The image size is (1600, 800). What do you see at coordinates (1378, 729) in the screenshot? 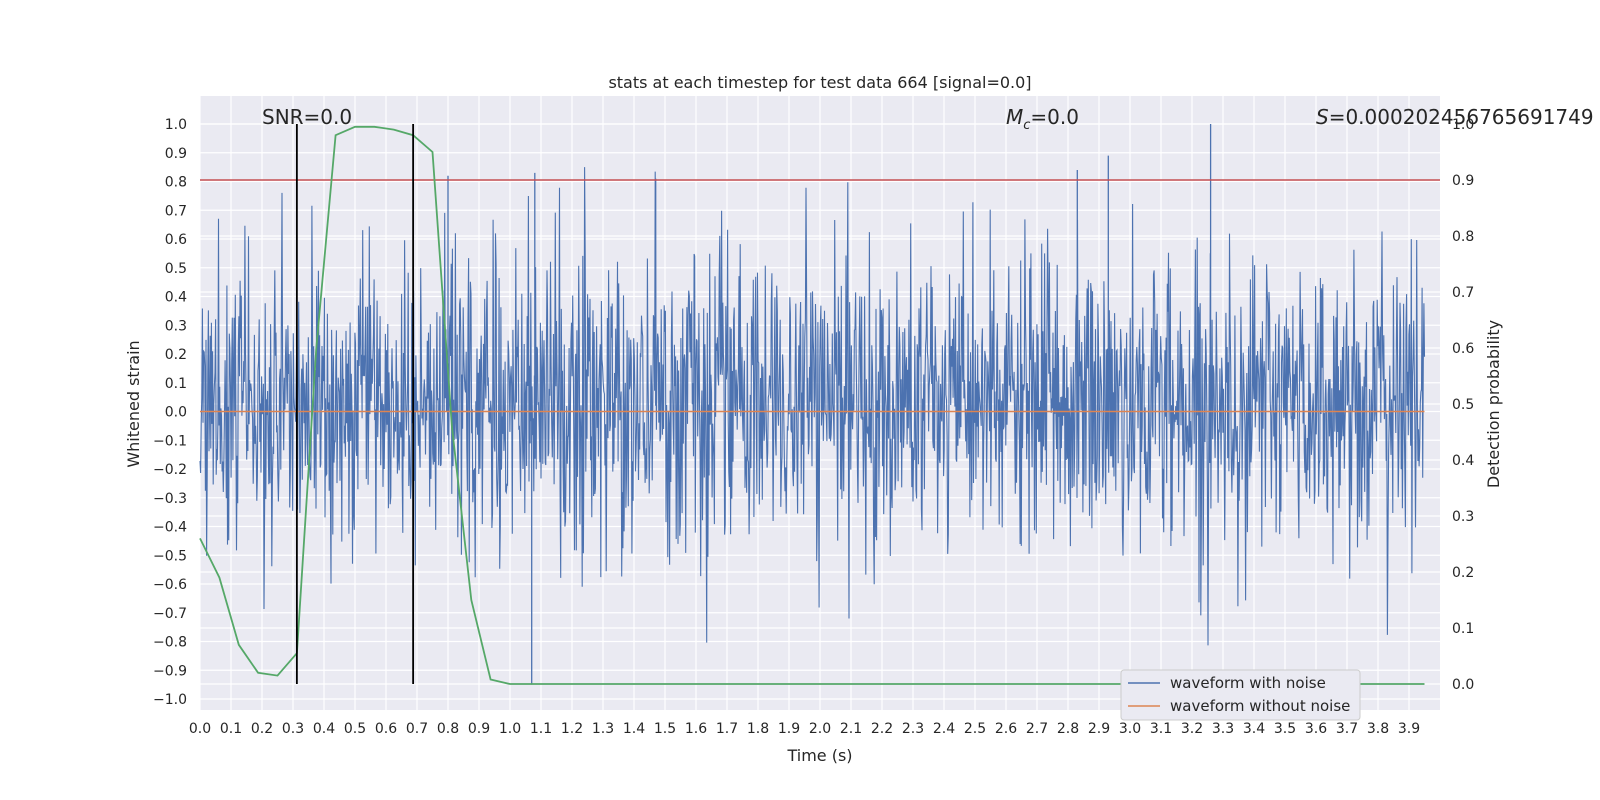
I see `x-tick-label: 3.8` at bounding box center [1378, 729].